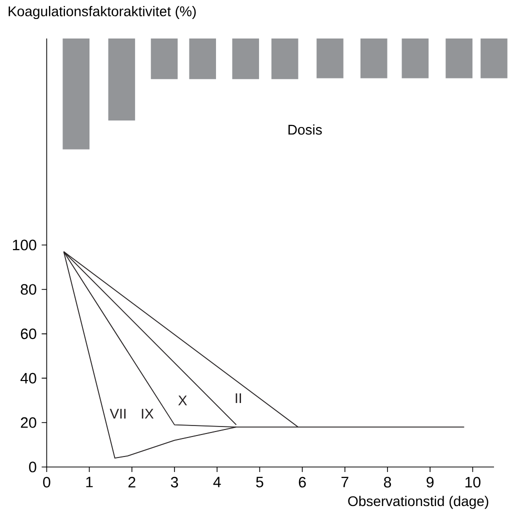 This screenshot has height=516, width=510. Describe the element at coordinates (217, 482) in the screenshot. I see `x-tick-label: 4` at that location.